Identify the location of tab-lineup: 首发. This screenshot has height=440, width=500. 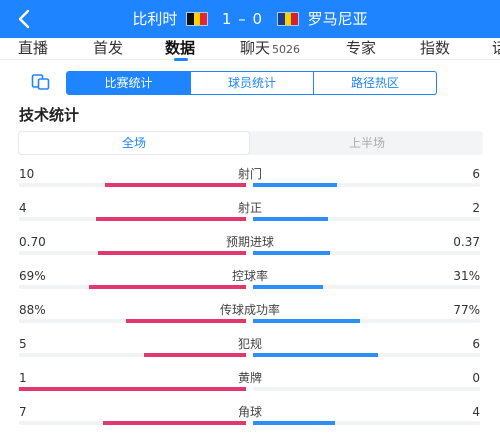
(108, 48).